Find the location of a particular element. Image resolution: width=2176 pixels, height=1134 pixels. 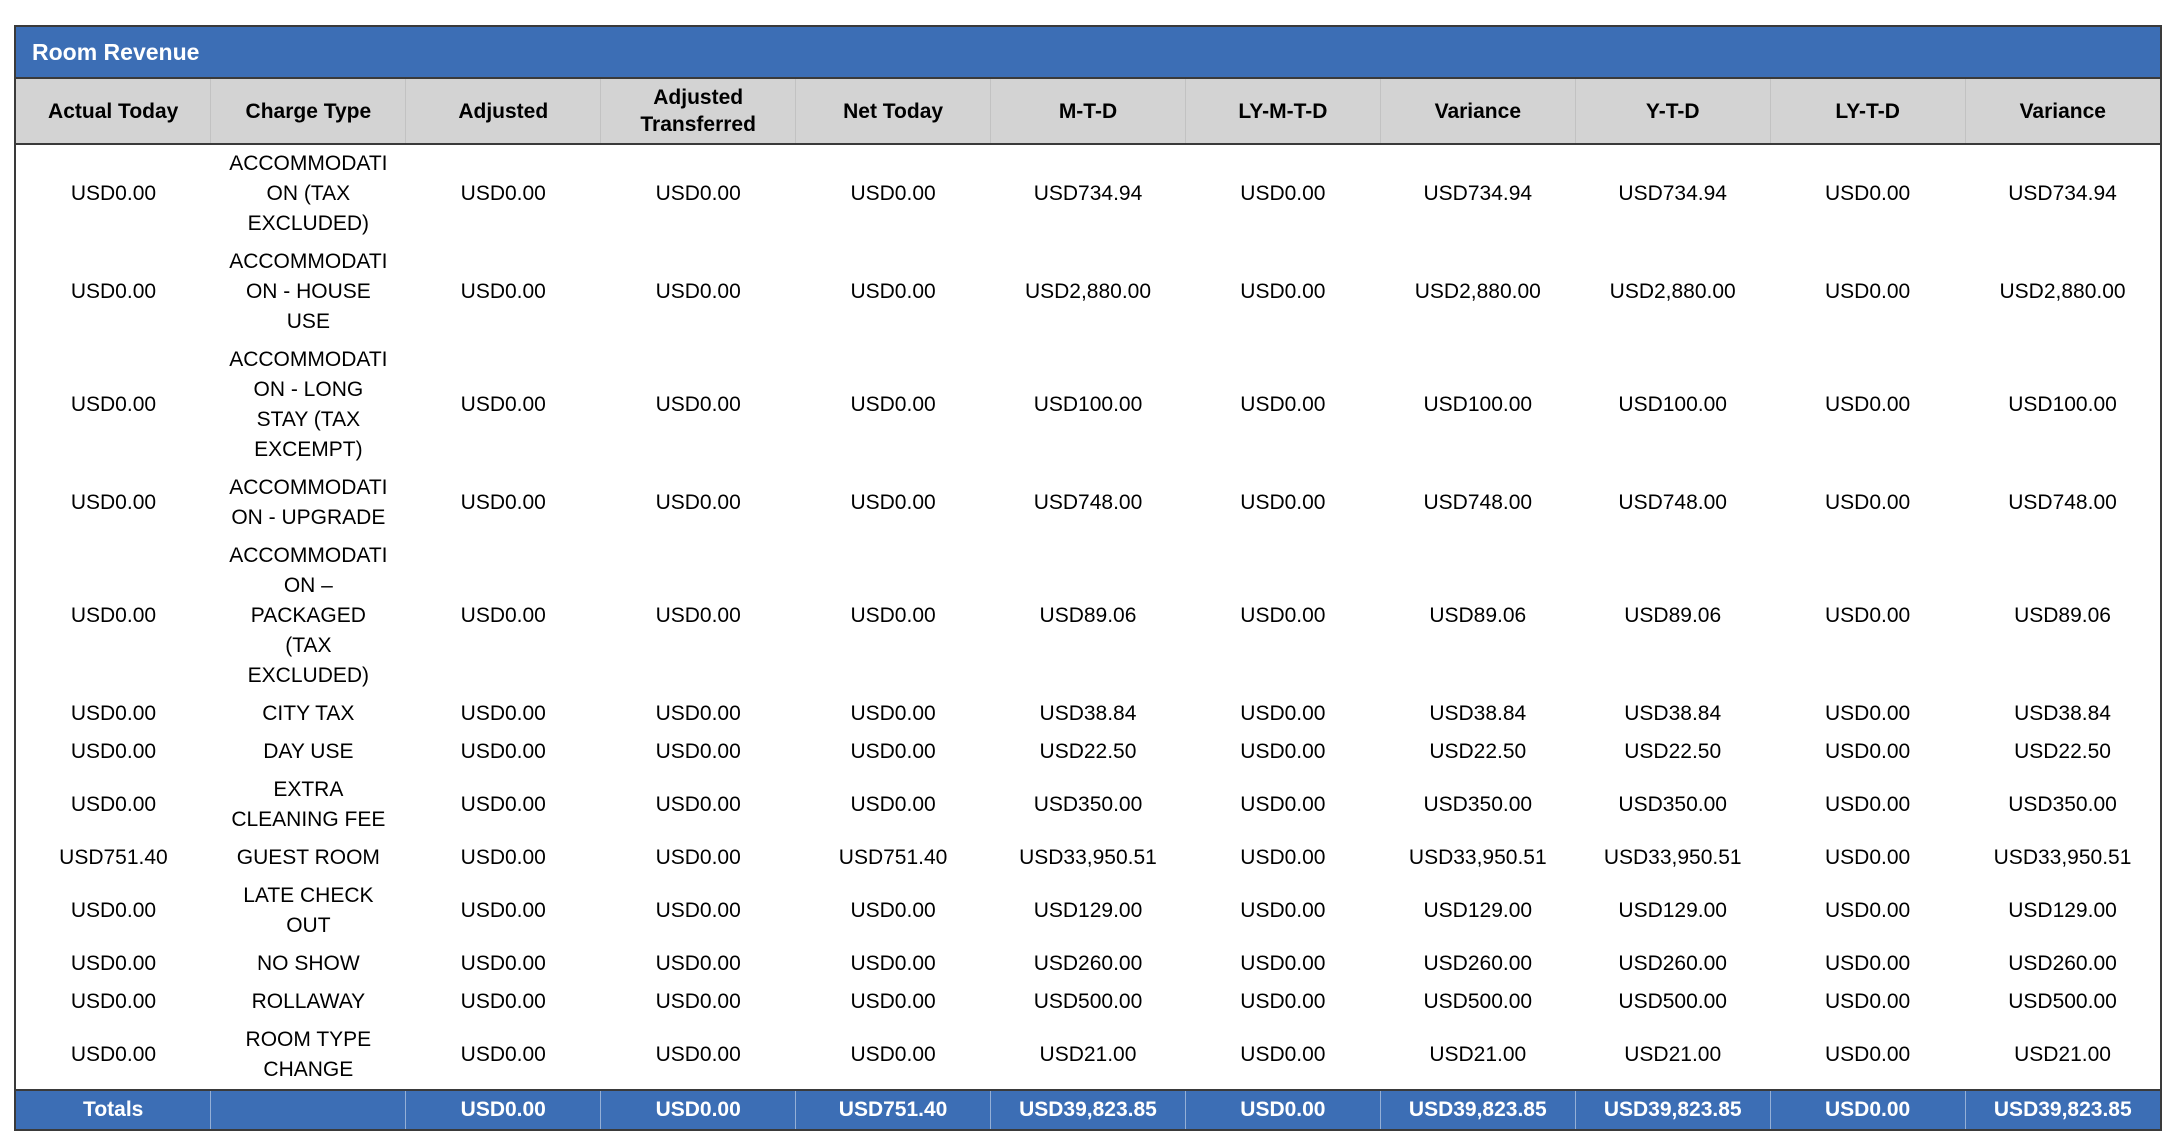

amount-cell: USD38.84 is located at coordinates (1673, 714).